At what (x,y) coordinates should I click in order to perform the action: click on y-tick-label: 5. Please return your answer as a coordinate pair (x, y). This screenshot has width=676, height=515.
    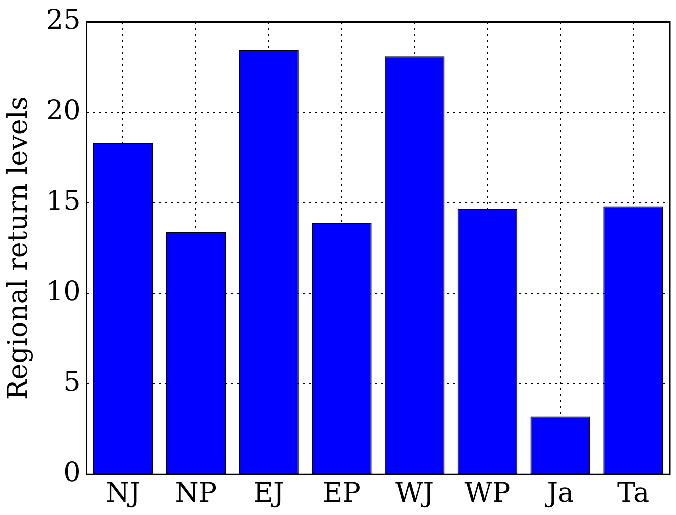
    Looking at the image, I should click on (72, 382).